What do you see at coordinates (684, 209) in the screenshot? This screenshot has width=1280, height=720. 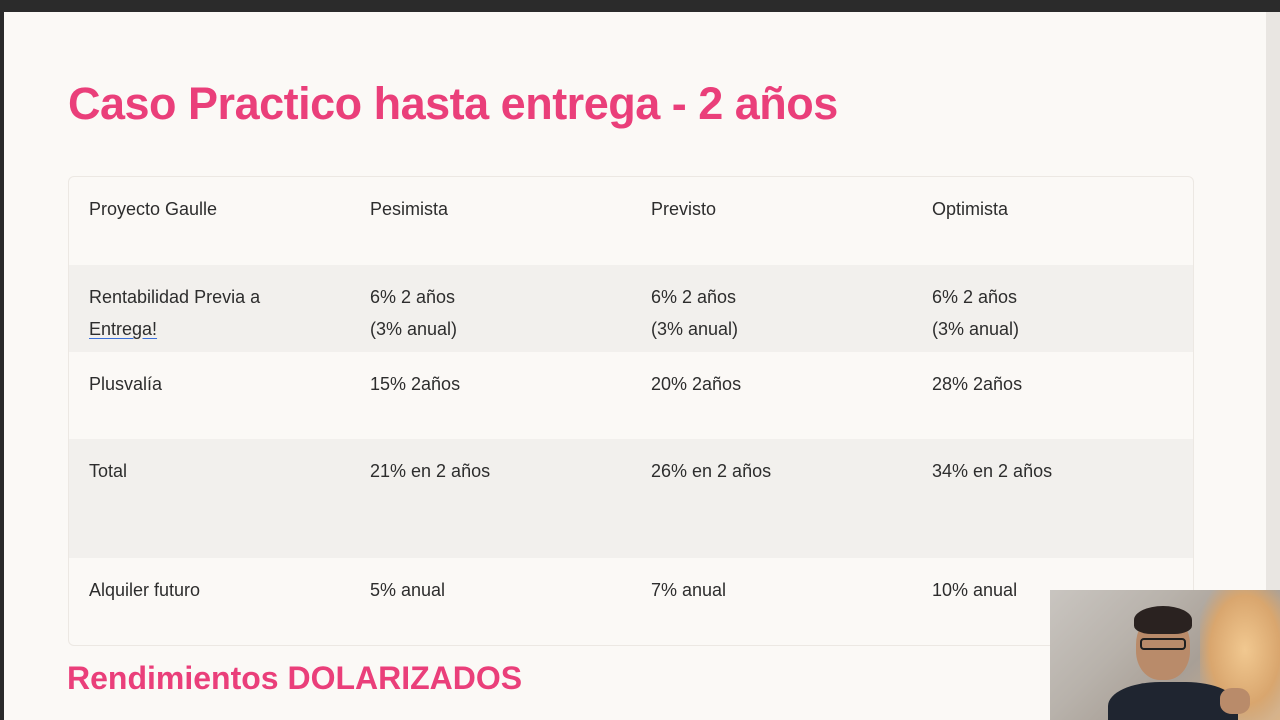 I see `header-previsto: Previsto` at bounding box center [684, 209].